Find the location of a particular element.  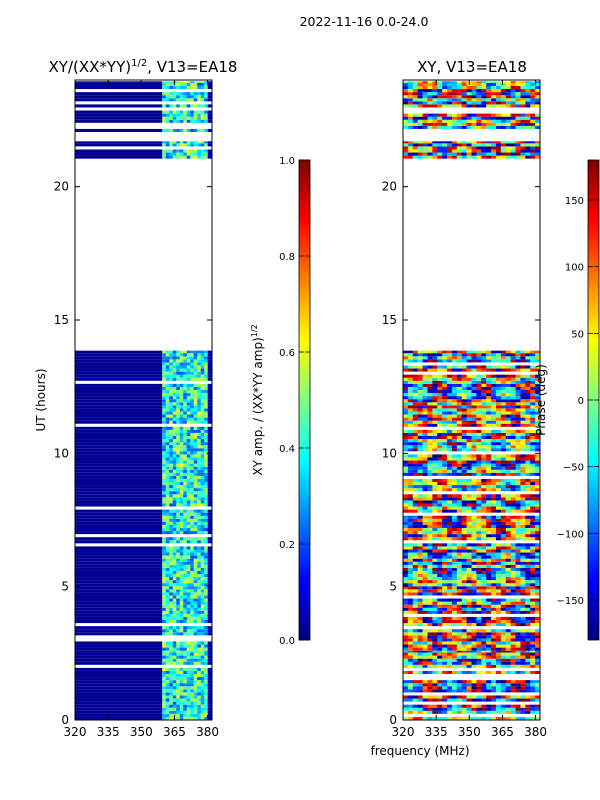

left-colorbar-label: XY amp. / (XX*YY amp)1/2 is located at coordinates (257, 399).